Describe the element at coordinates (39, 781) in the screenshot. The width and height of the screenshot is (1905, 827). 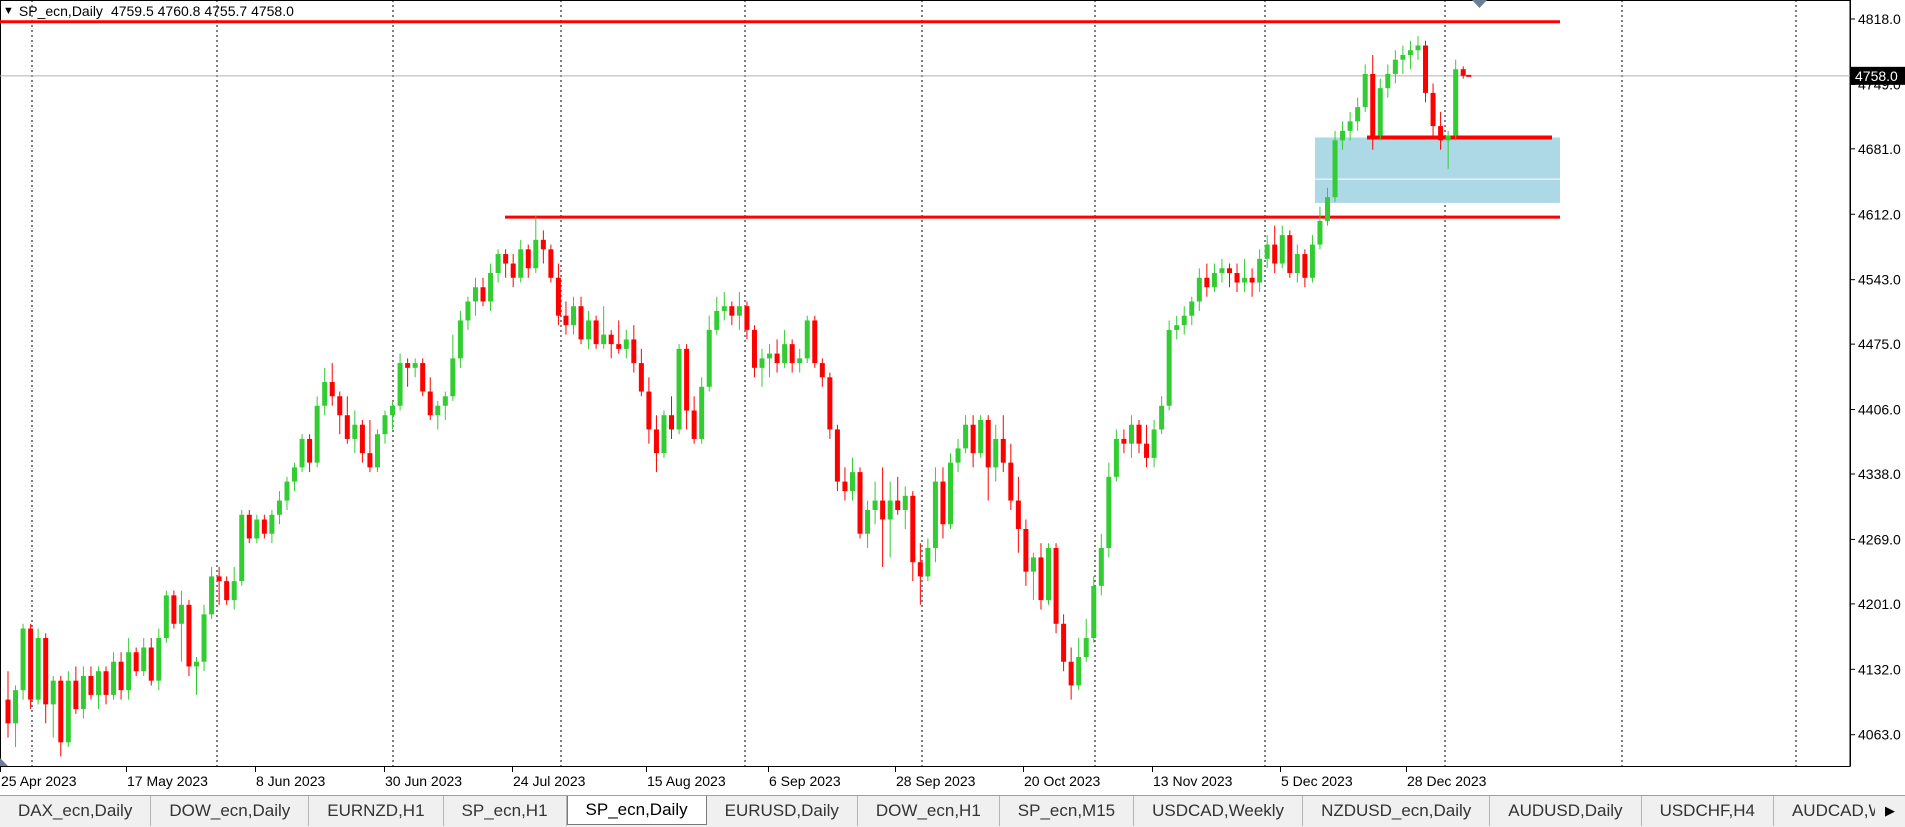
I see `time-tick-label: 25 Apr 2023` at that location.